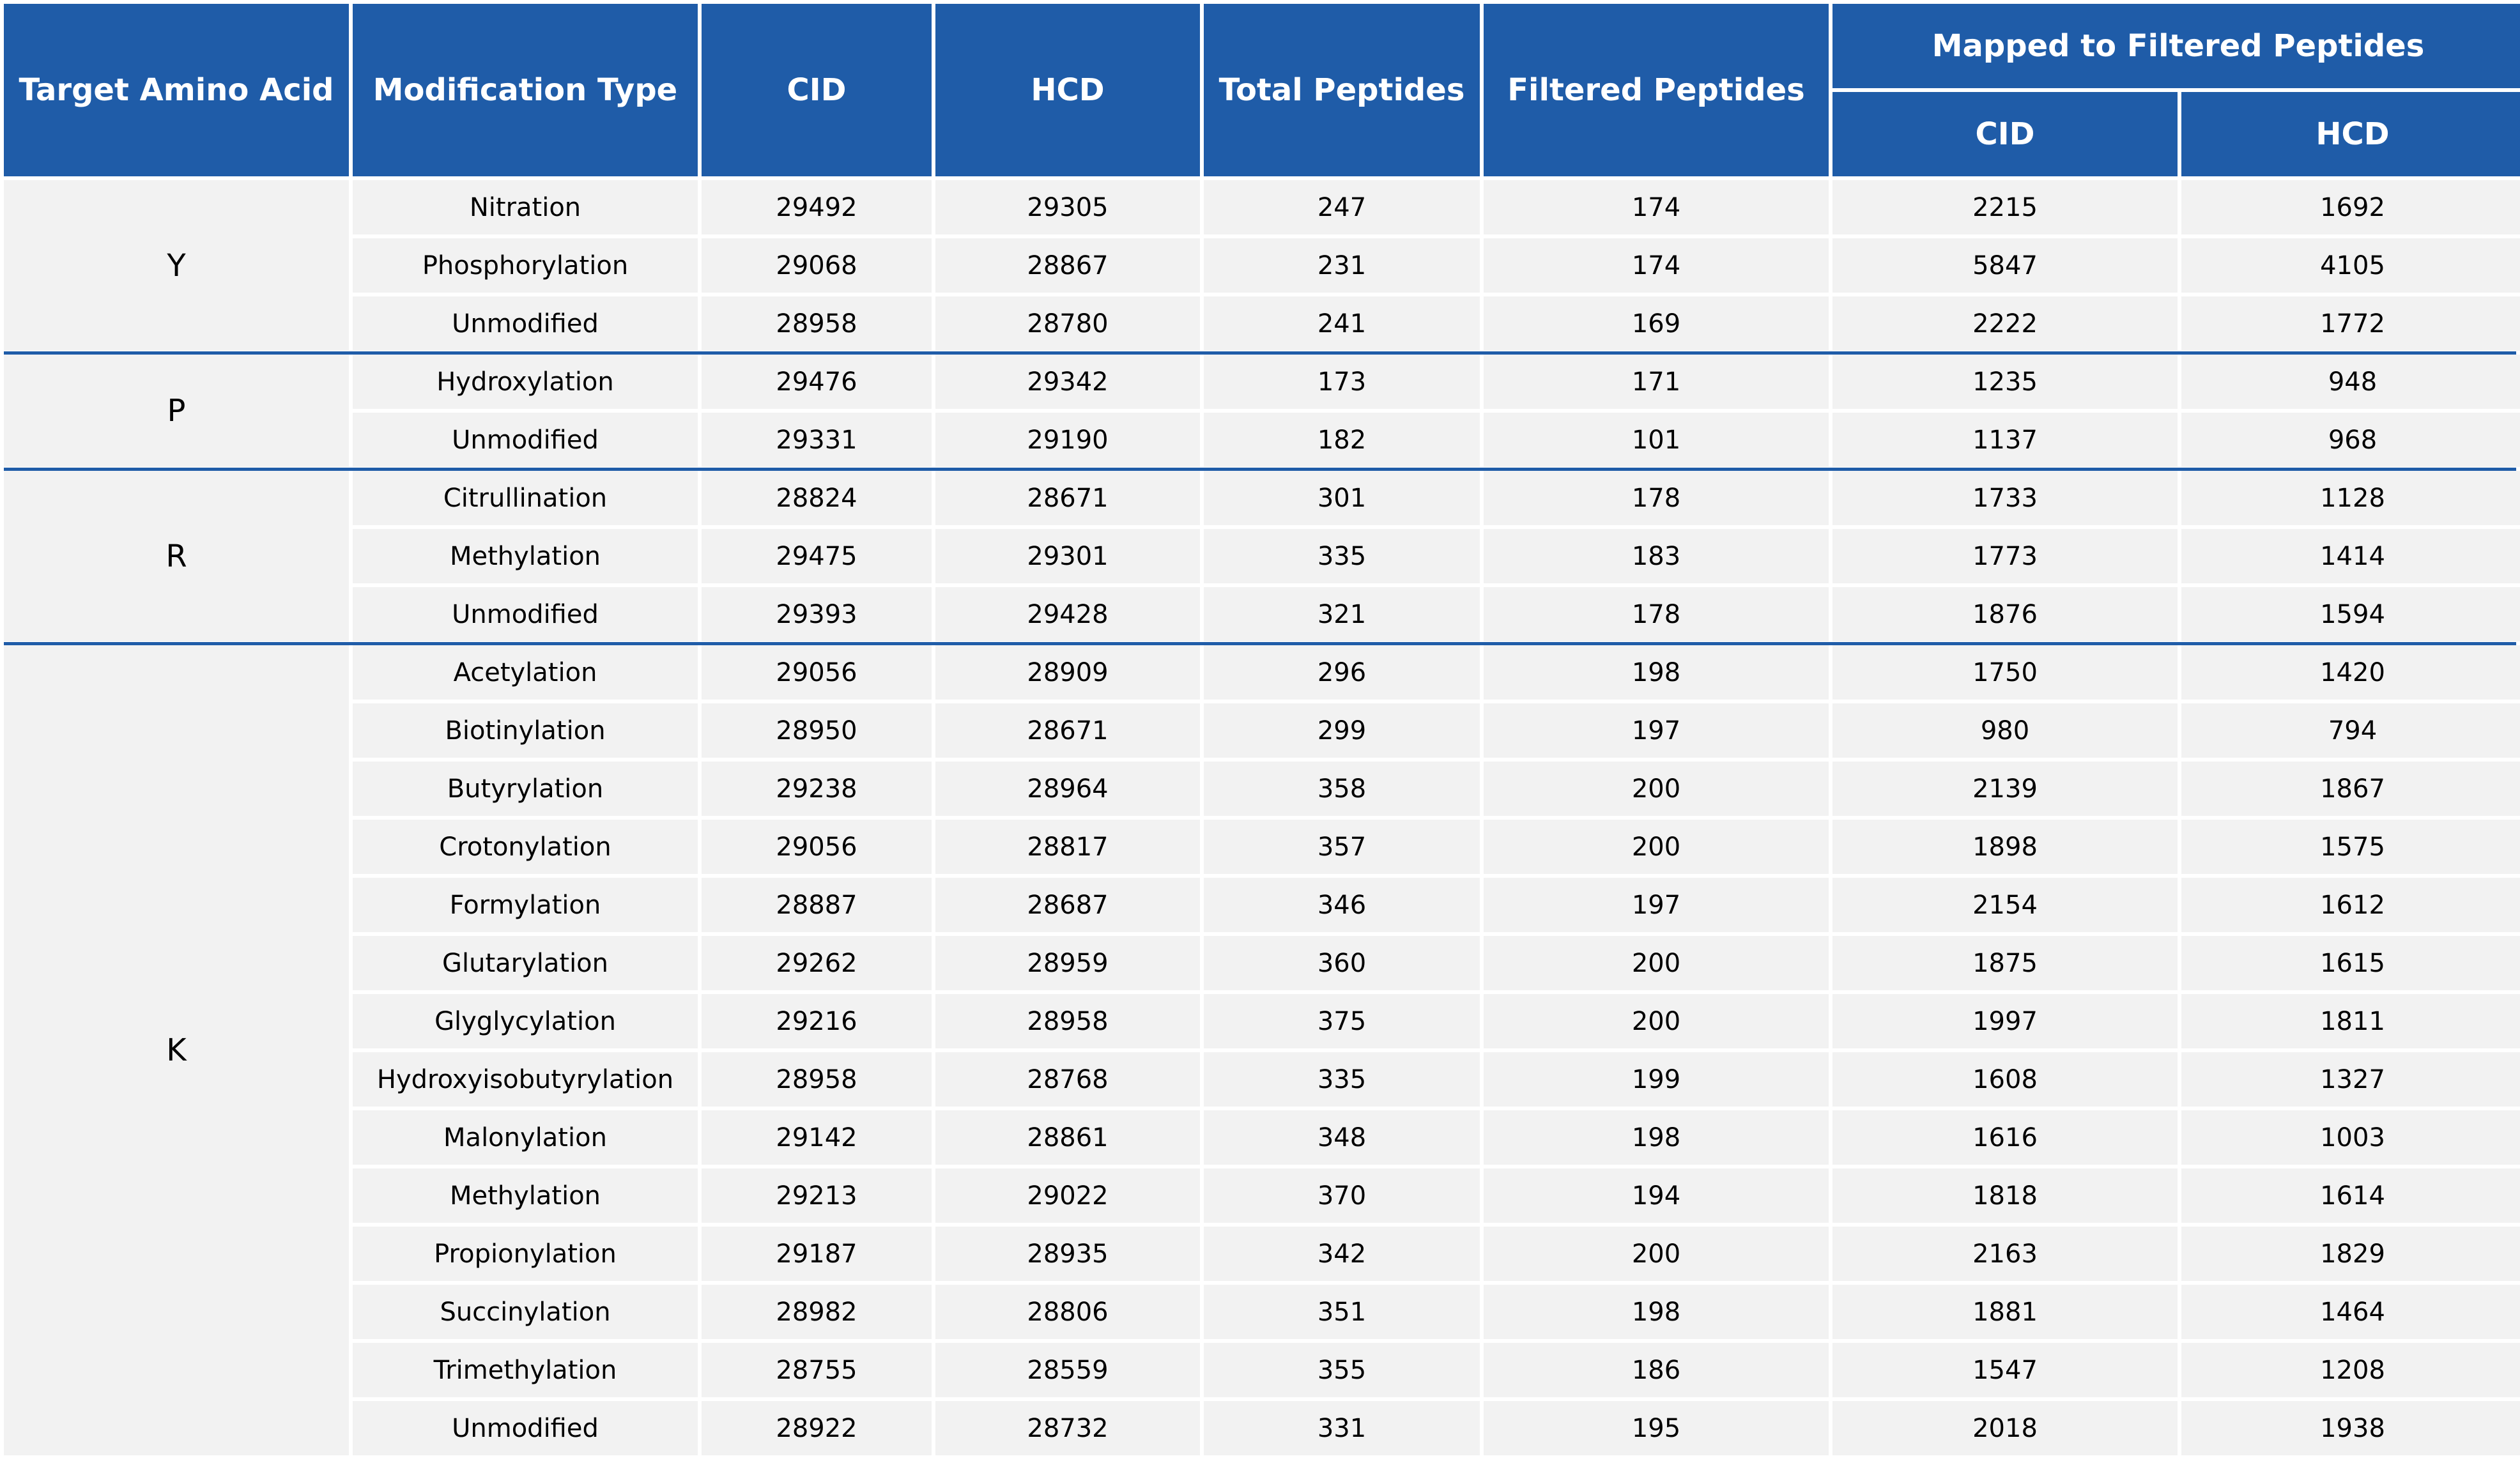 This screenshot has height=1463, width=2520. What do you see at coordinates (1067, 963) in the screenshot?
I see `cell-hcd: 28959` at bounding box center [1067, 963].